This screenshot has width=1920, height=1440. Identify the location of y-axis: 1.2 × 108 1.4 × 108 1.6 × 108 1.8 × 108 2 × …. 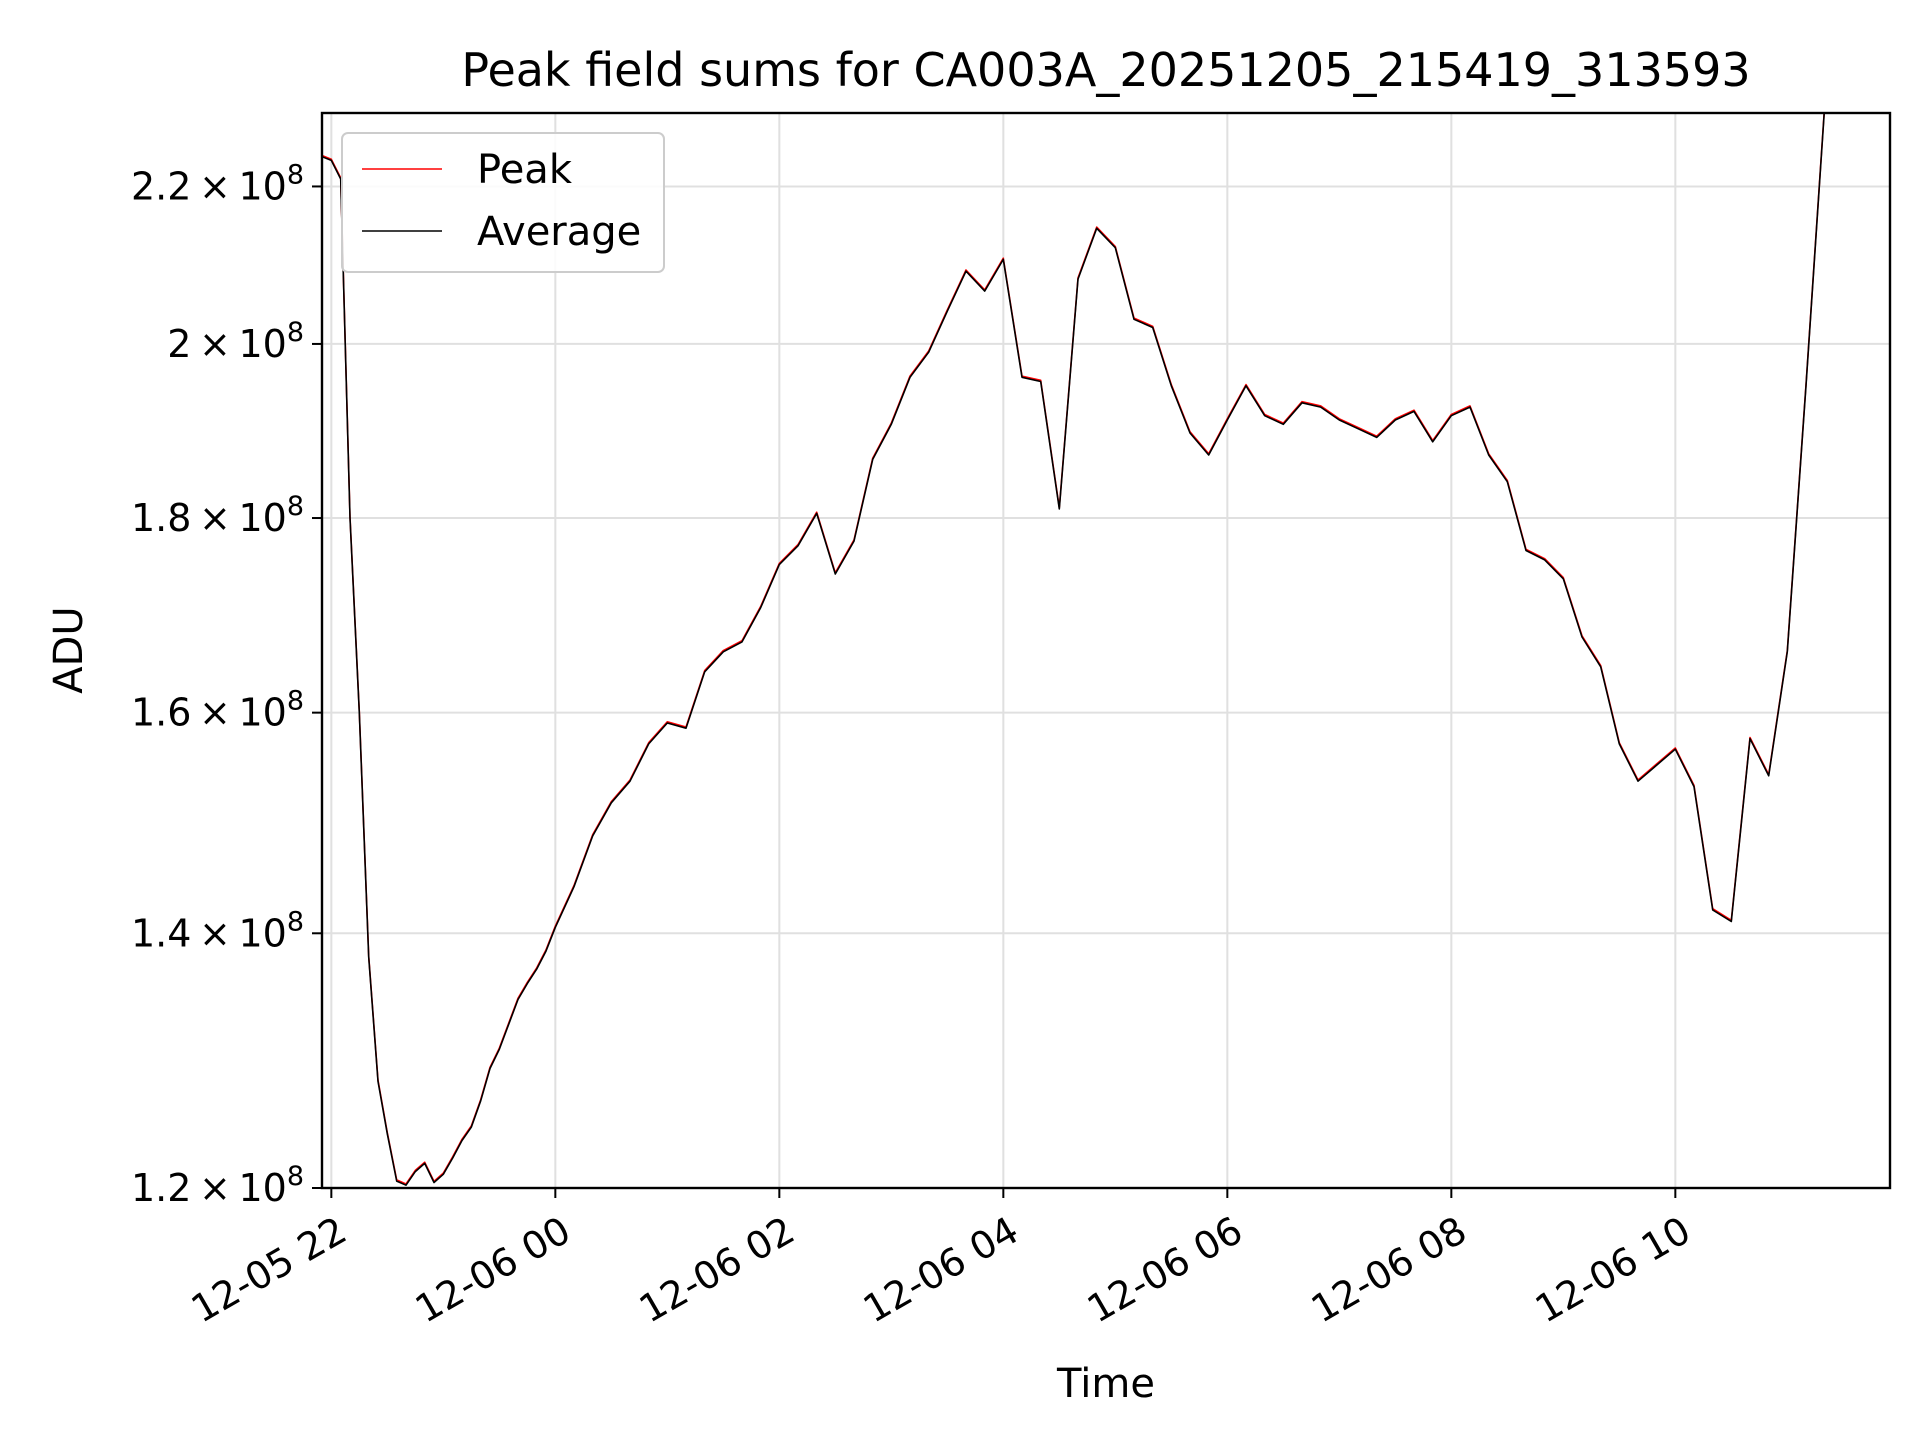
(226, 684).